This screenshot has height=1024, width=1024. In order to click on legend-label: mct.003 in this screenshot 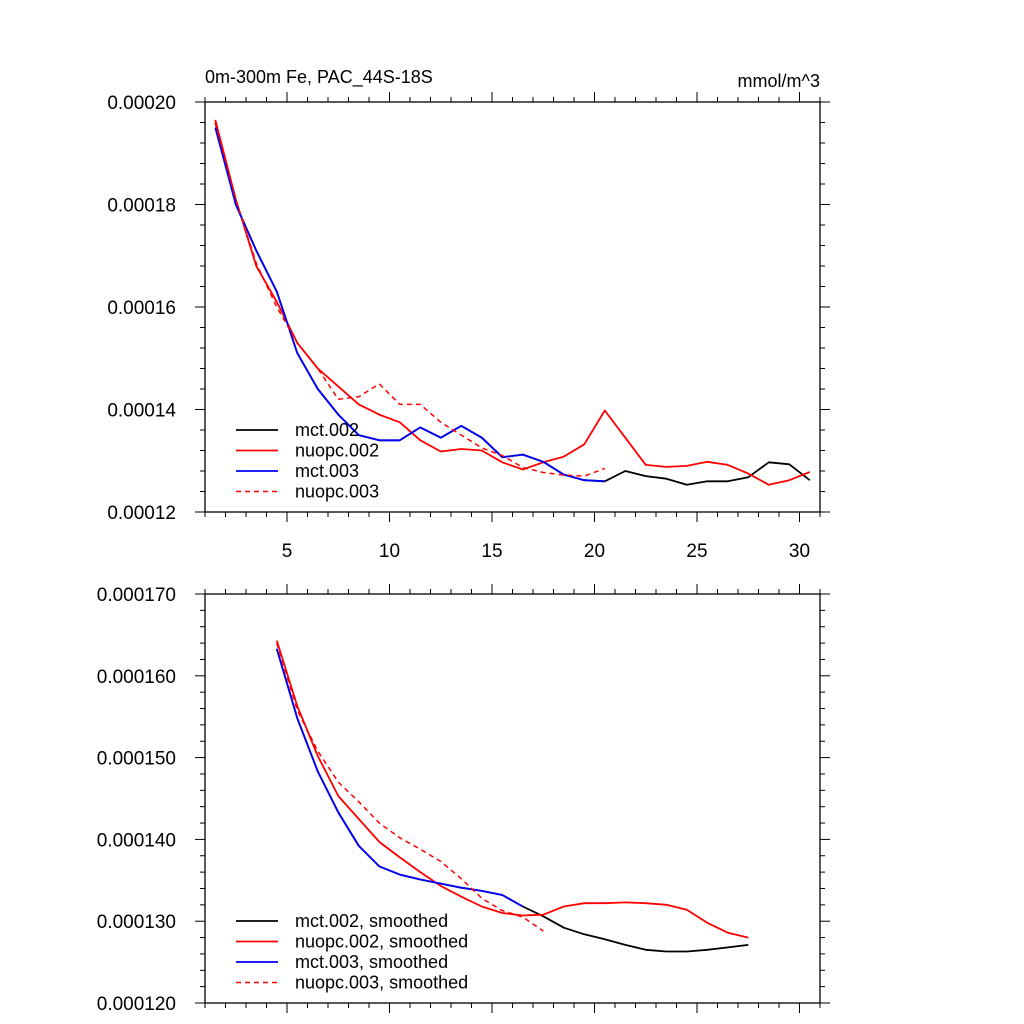, I will do `click(327, 471)`.